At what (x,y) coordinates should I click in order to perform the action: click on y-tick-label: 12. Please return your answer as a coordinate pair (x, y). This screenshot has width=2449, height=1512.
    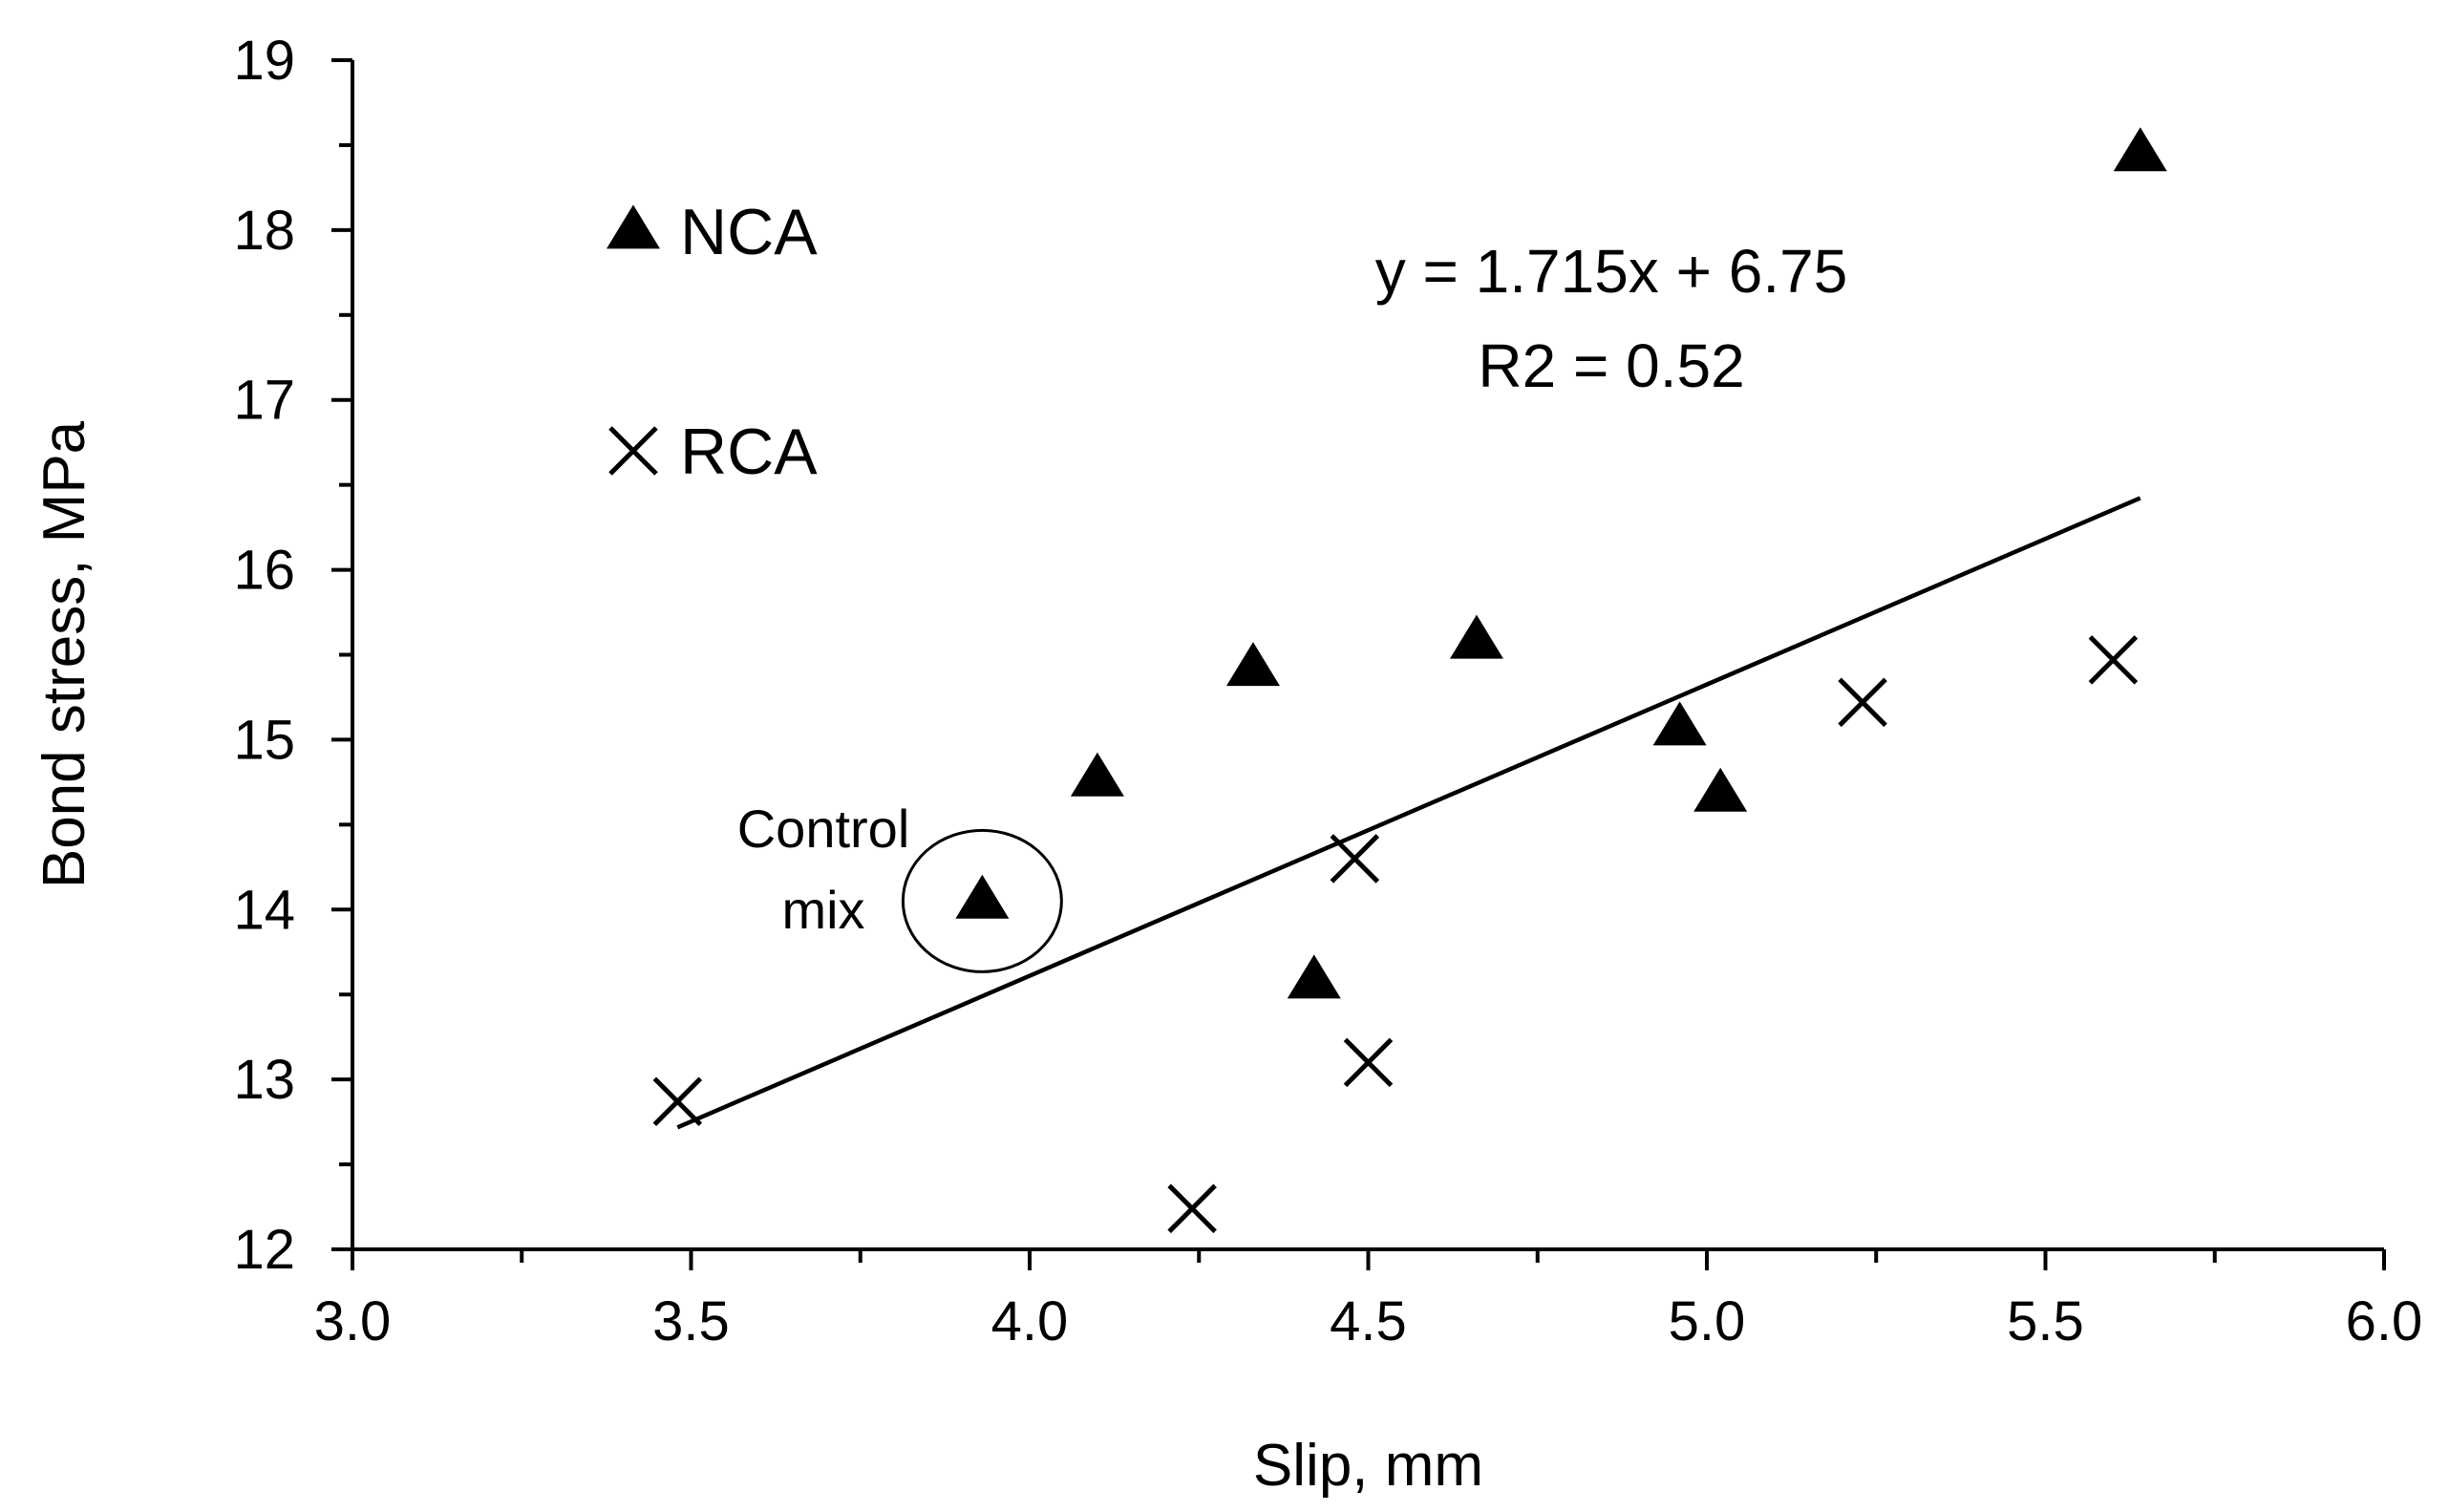
    Looking at the image, I should click on (264, 1250).